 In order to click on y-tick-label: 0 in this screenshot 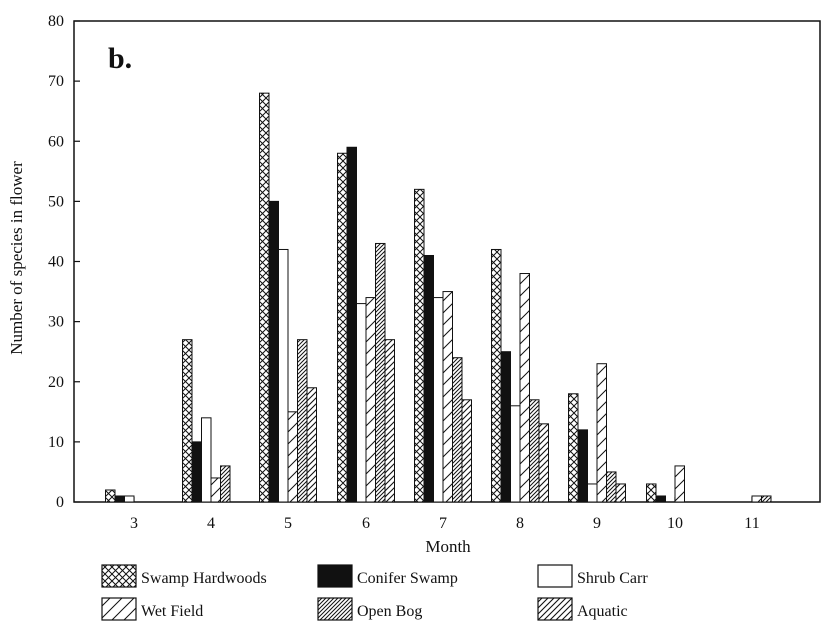, I will do `click(60, 502)`.